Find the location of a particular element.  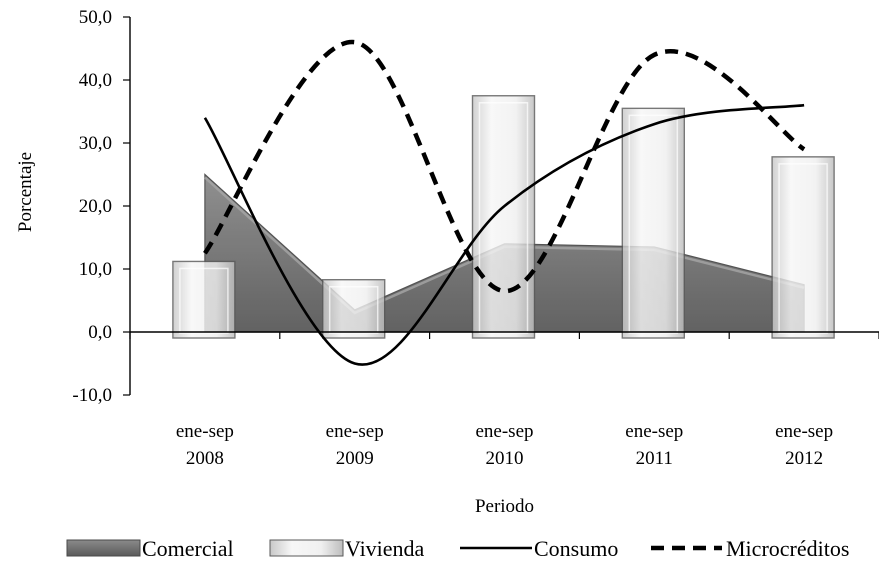

legend-label-microcreditos: Microcréditos is located at coordinates (787, 548).